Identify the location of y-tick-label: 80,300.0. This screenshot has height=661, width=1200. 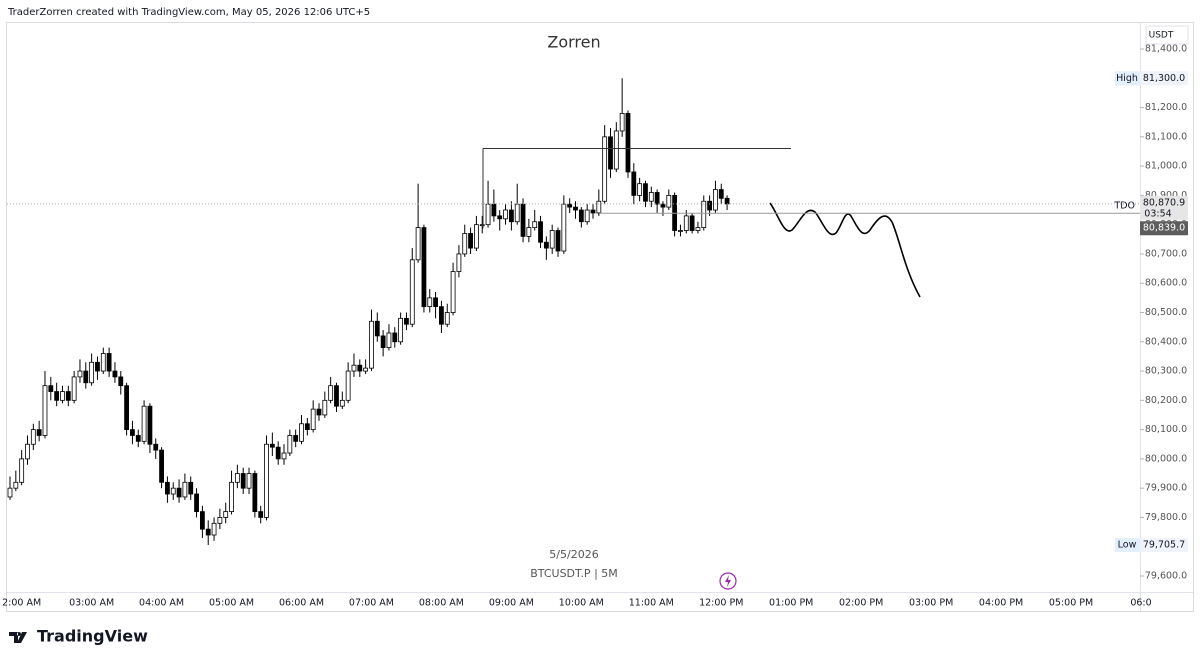
(1166, 371).